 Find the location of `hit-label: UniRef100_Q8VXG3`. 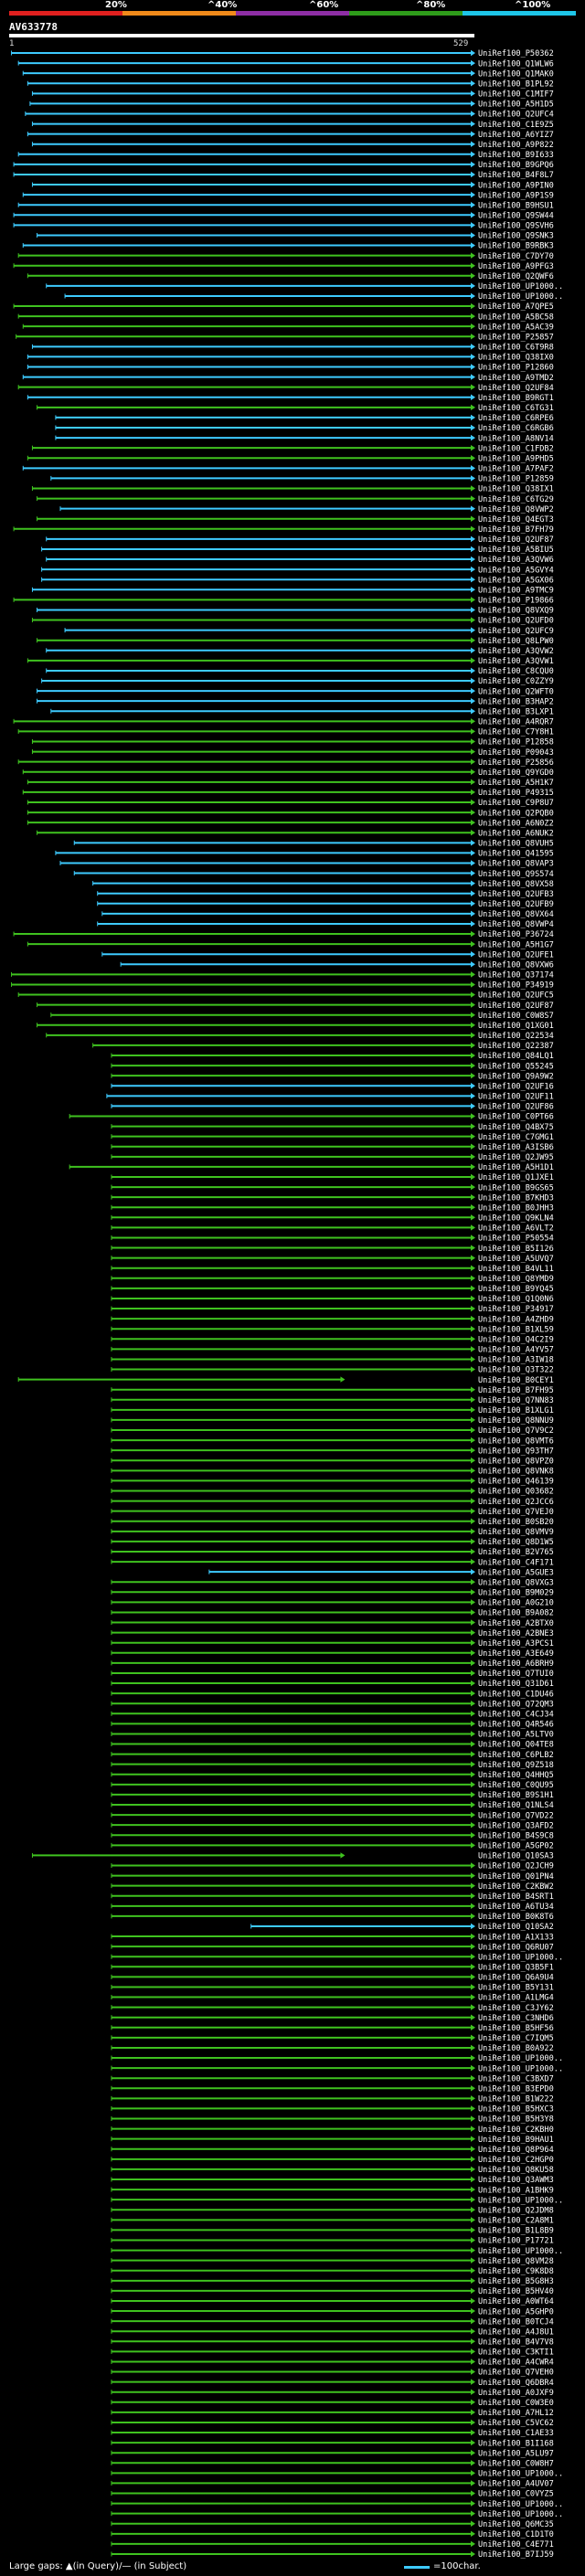

hit-label: UniRef100_Q8VXG3 is located at coordinates (516, 1582).